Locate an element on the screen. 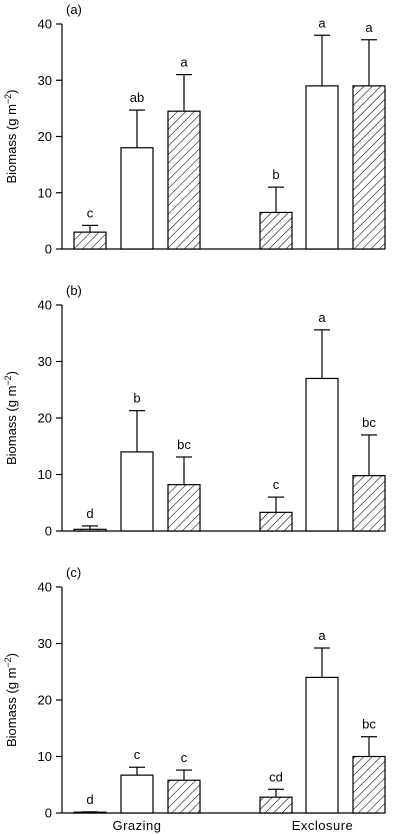  panel-label: (a) is located at coordinates (74, 9).